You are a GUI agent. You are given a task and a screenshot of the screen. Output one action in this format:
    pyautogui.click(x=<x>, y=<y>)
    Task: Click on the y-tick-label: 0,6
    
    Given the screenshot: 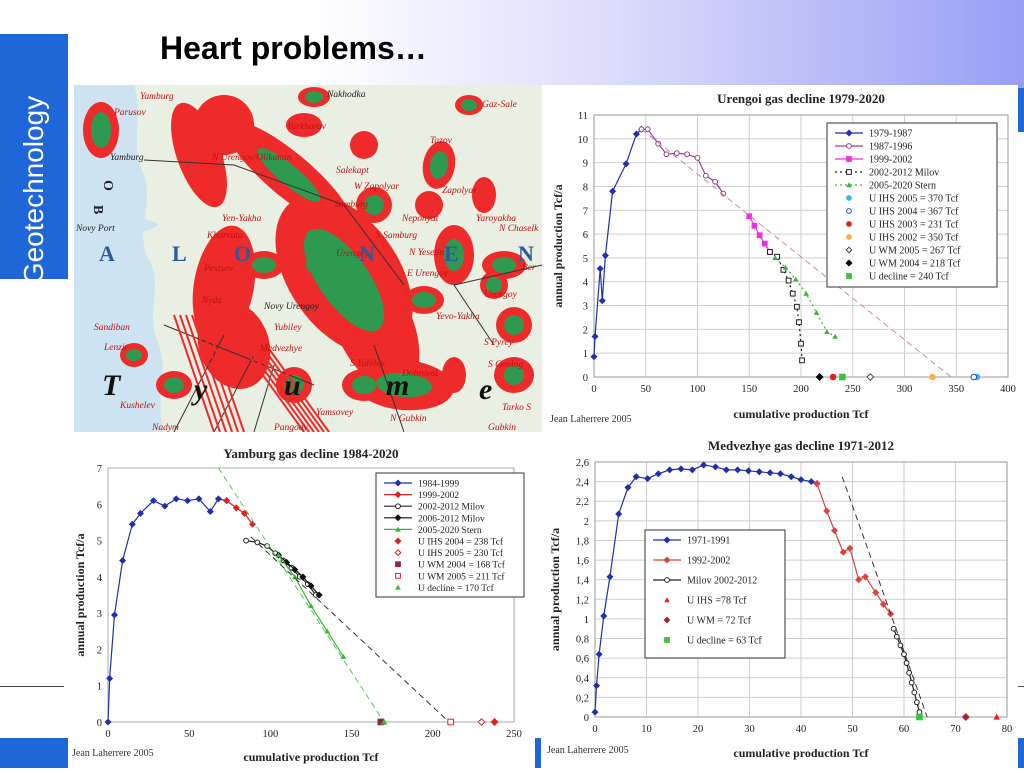 What is the action you would take?
    pyautogui.click(x=582, y=659)
    